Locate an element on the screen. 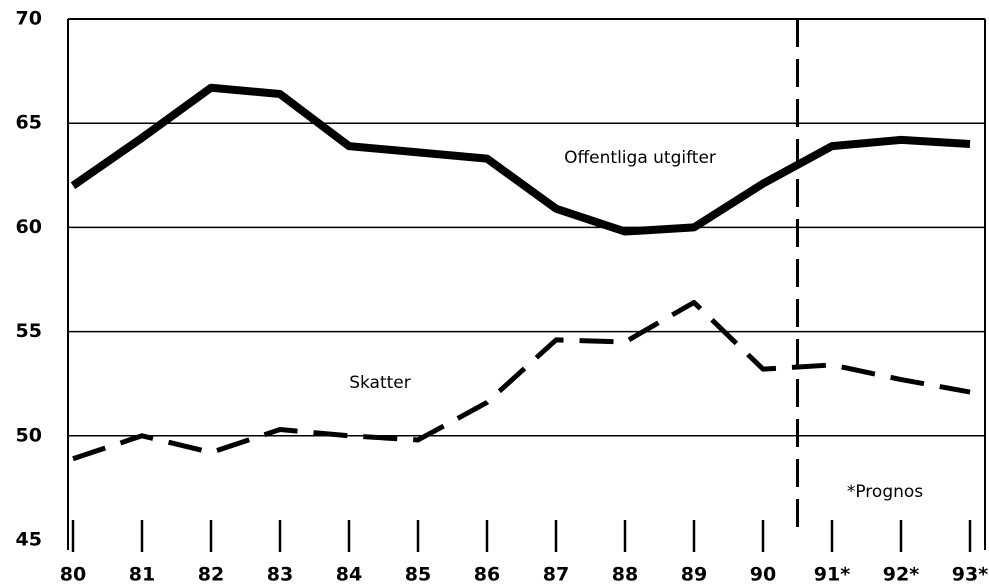  x-tick-label: 90 is located at coordinates (763, 574).